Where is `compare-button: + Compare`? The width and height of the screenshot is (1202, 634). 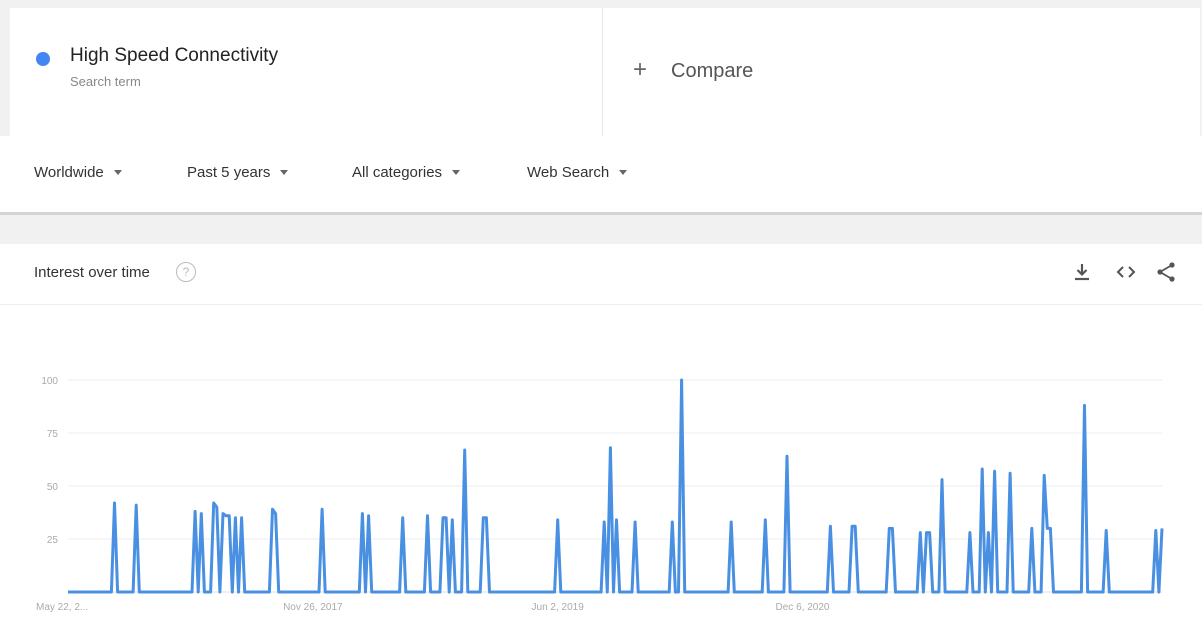
compare-button: + Compare is located at coordinates (901, 72).